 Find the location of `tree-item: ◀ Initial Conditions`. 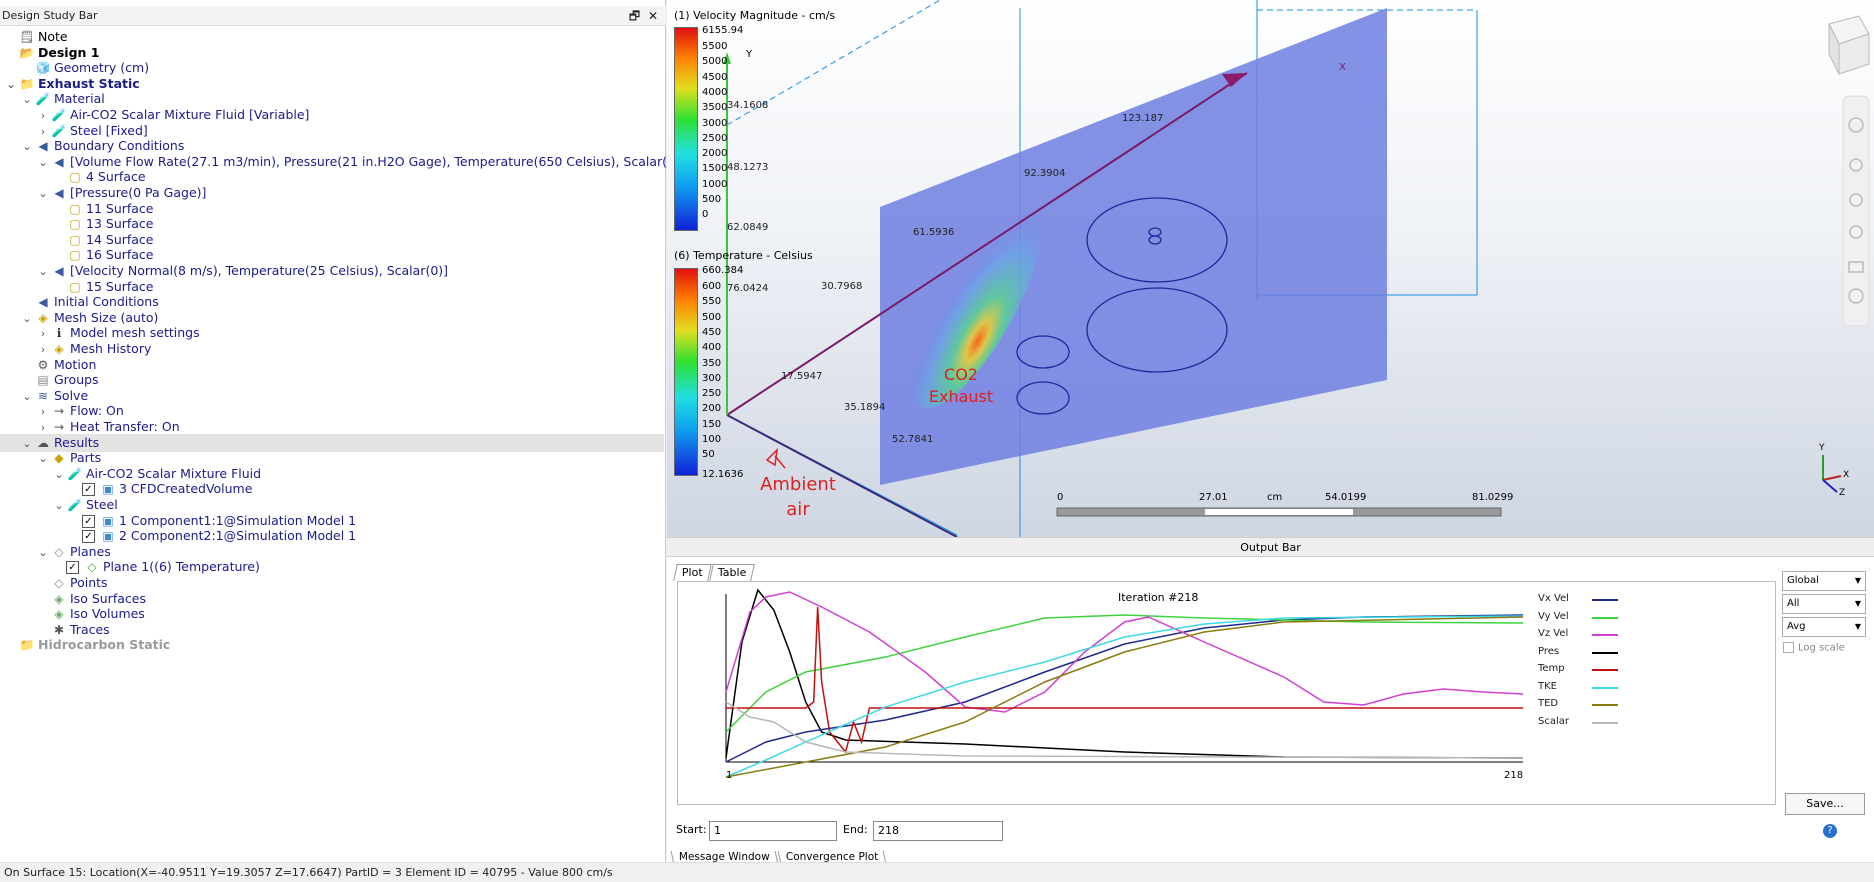

tree-item: ◀ Initial Conditions is located at coordinates (89, 302).